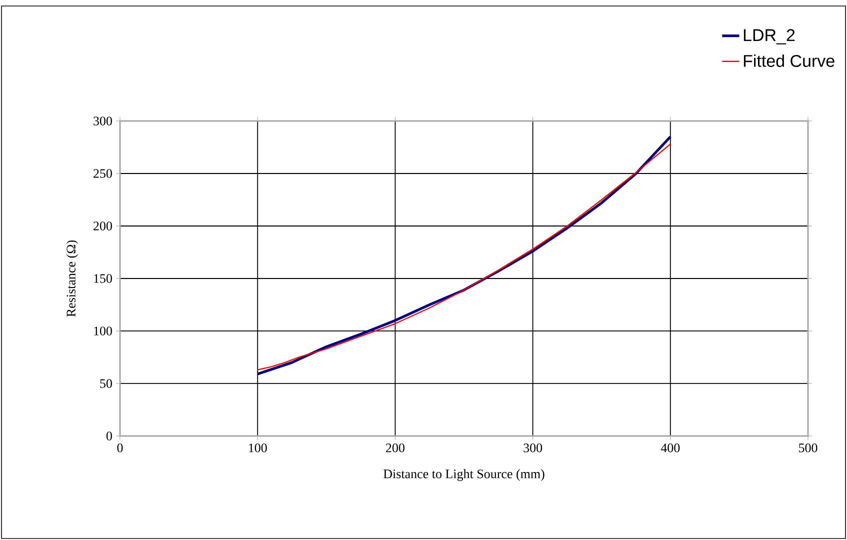 This screenshot has width=847, height=540. What do you see at coordinates (109, 436) in the screenshot?
I see `y-tick-label: 0` at bounding box center [109, 436].